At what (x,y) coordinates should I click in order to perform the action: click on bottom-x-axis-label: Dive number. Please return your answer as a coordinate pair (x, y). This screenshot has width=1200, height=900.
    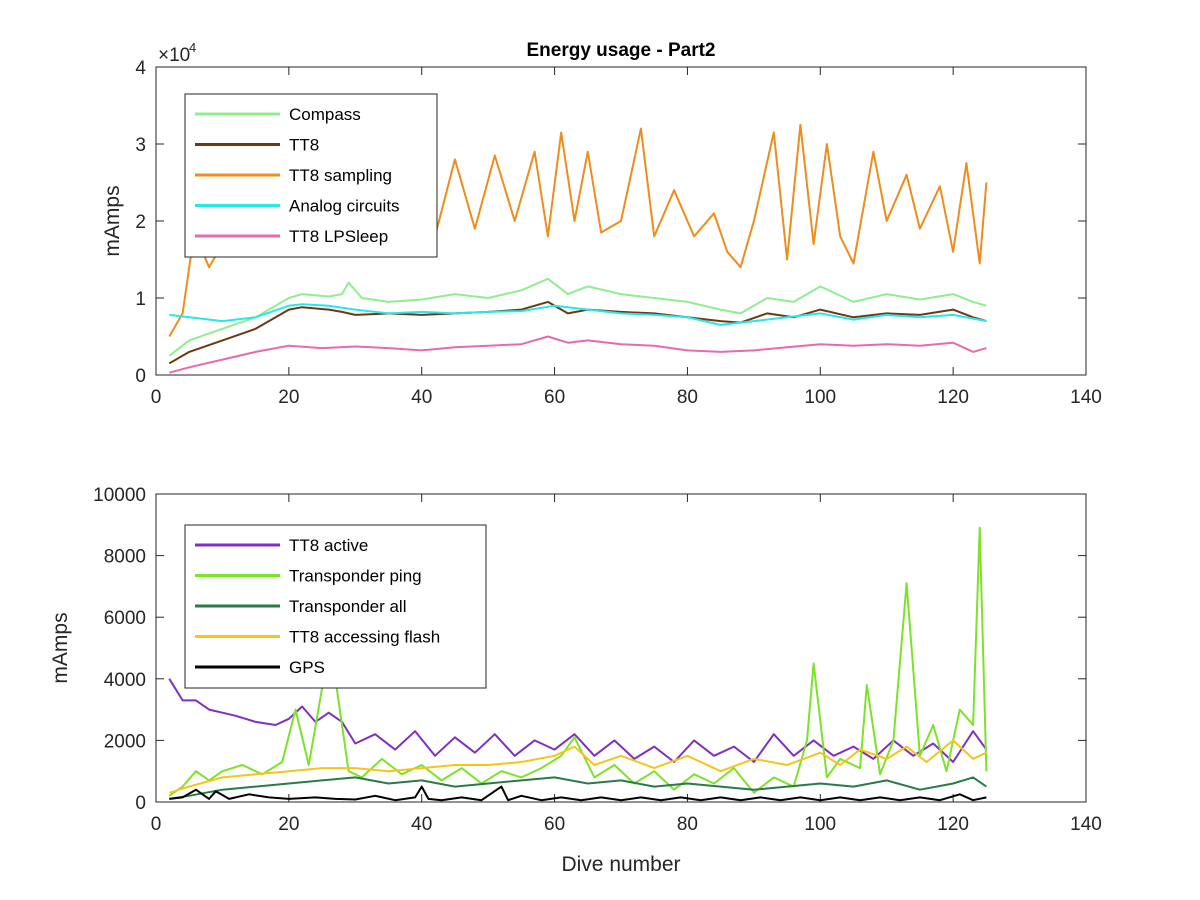
    Looking at the image, I should click on (620, 864).